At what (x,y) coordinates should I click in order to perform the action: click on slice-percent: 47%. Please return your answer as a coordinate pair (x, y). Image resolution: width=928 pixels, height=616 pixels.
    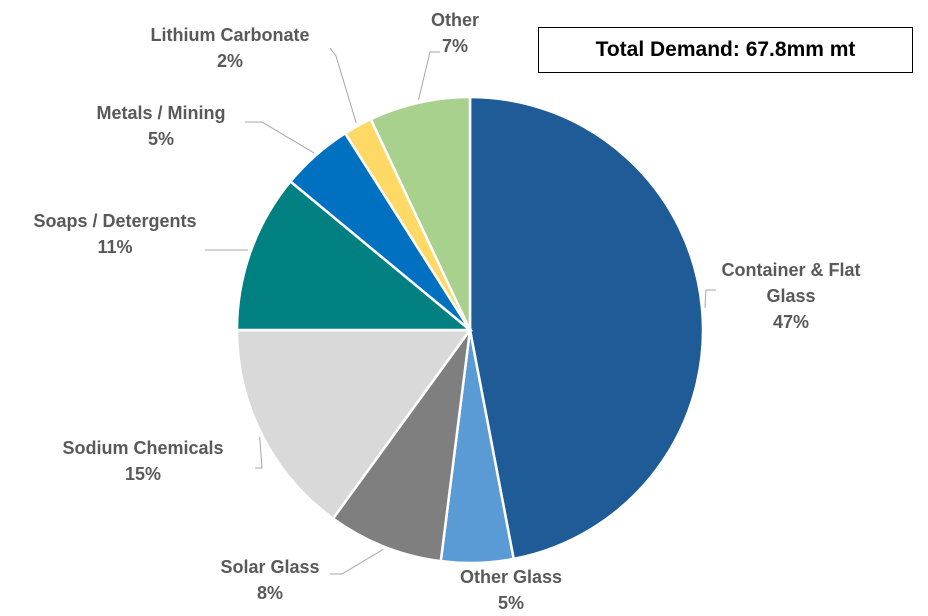
    Looking at the image, I should click on (791, 322).